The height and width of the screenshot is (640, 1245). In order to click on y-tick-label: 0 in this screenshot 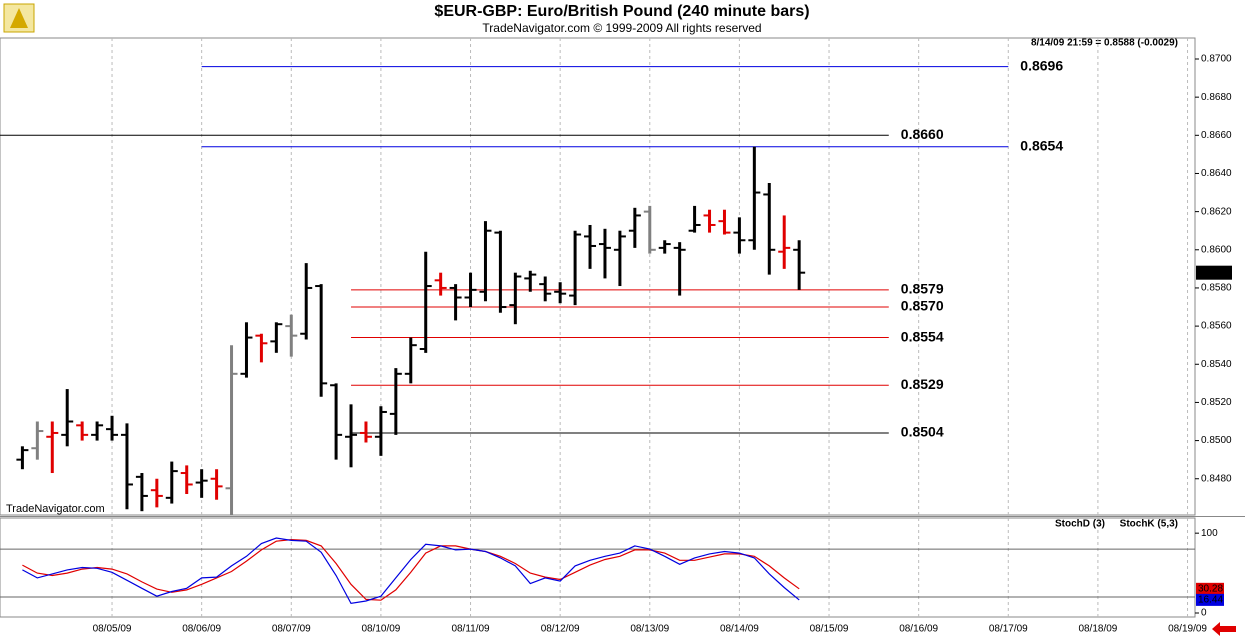, I will do `click(1204, 613)`.